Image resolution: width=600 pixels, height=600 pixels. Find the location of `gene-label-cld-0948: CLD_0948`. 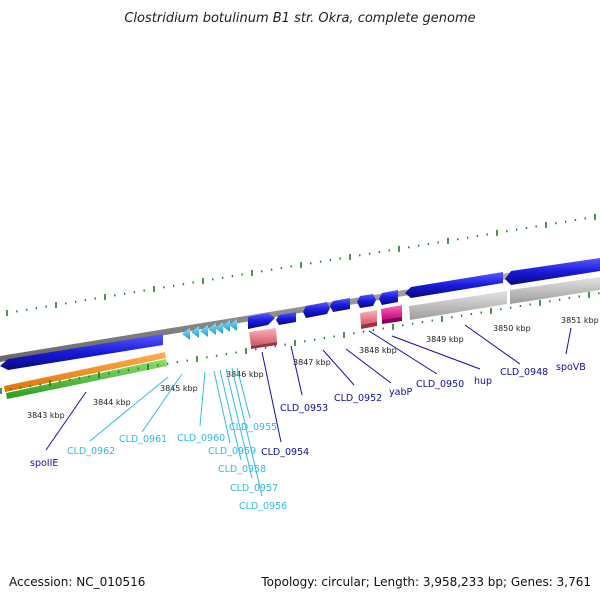

gene-label-cld-0948: CLD_0948 is located at coordinates (524, 372).